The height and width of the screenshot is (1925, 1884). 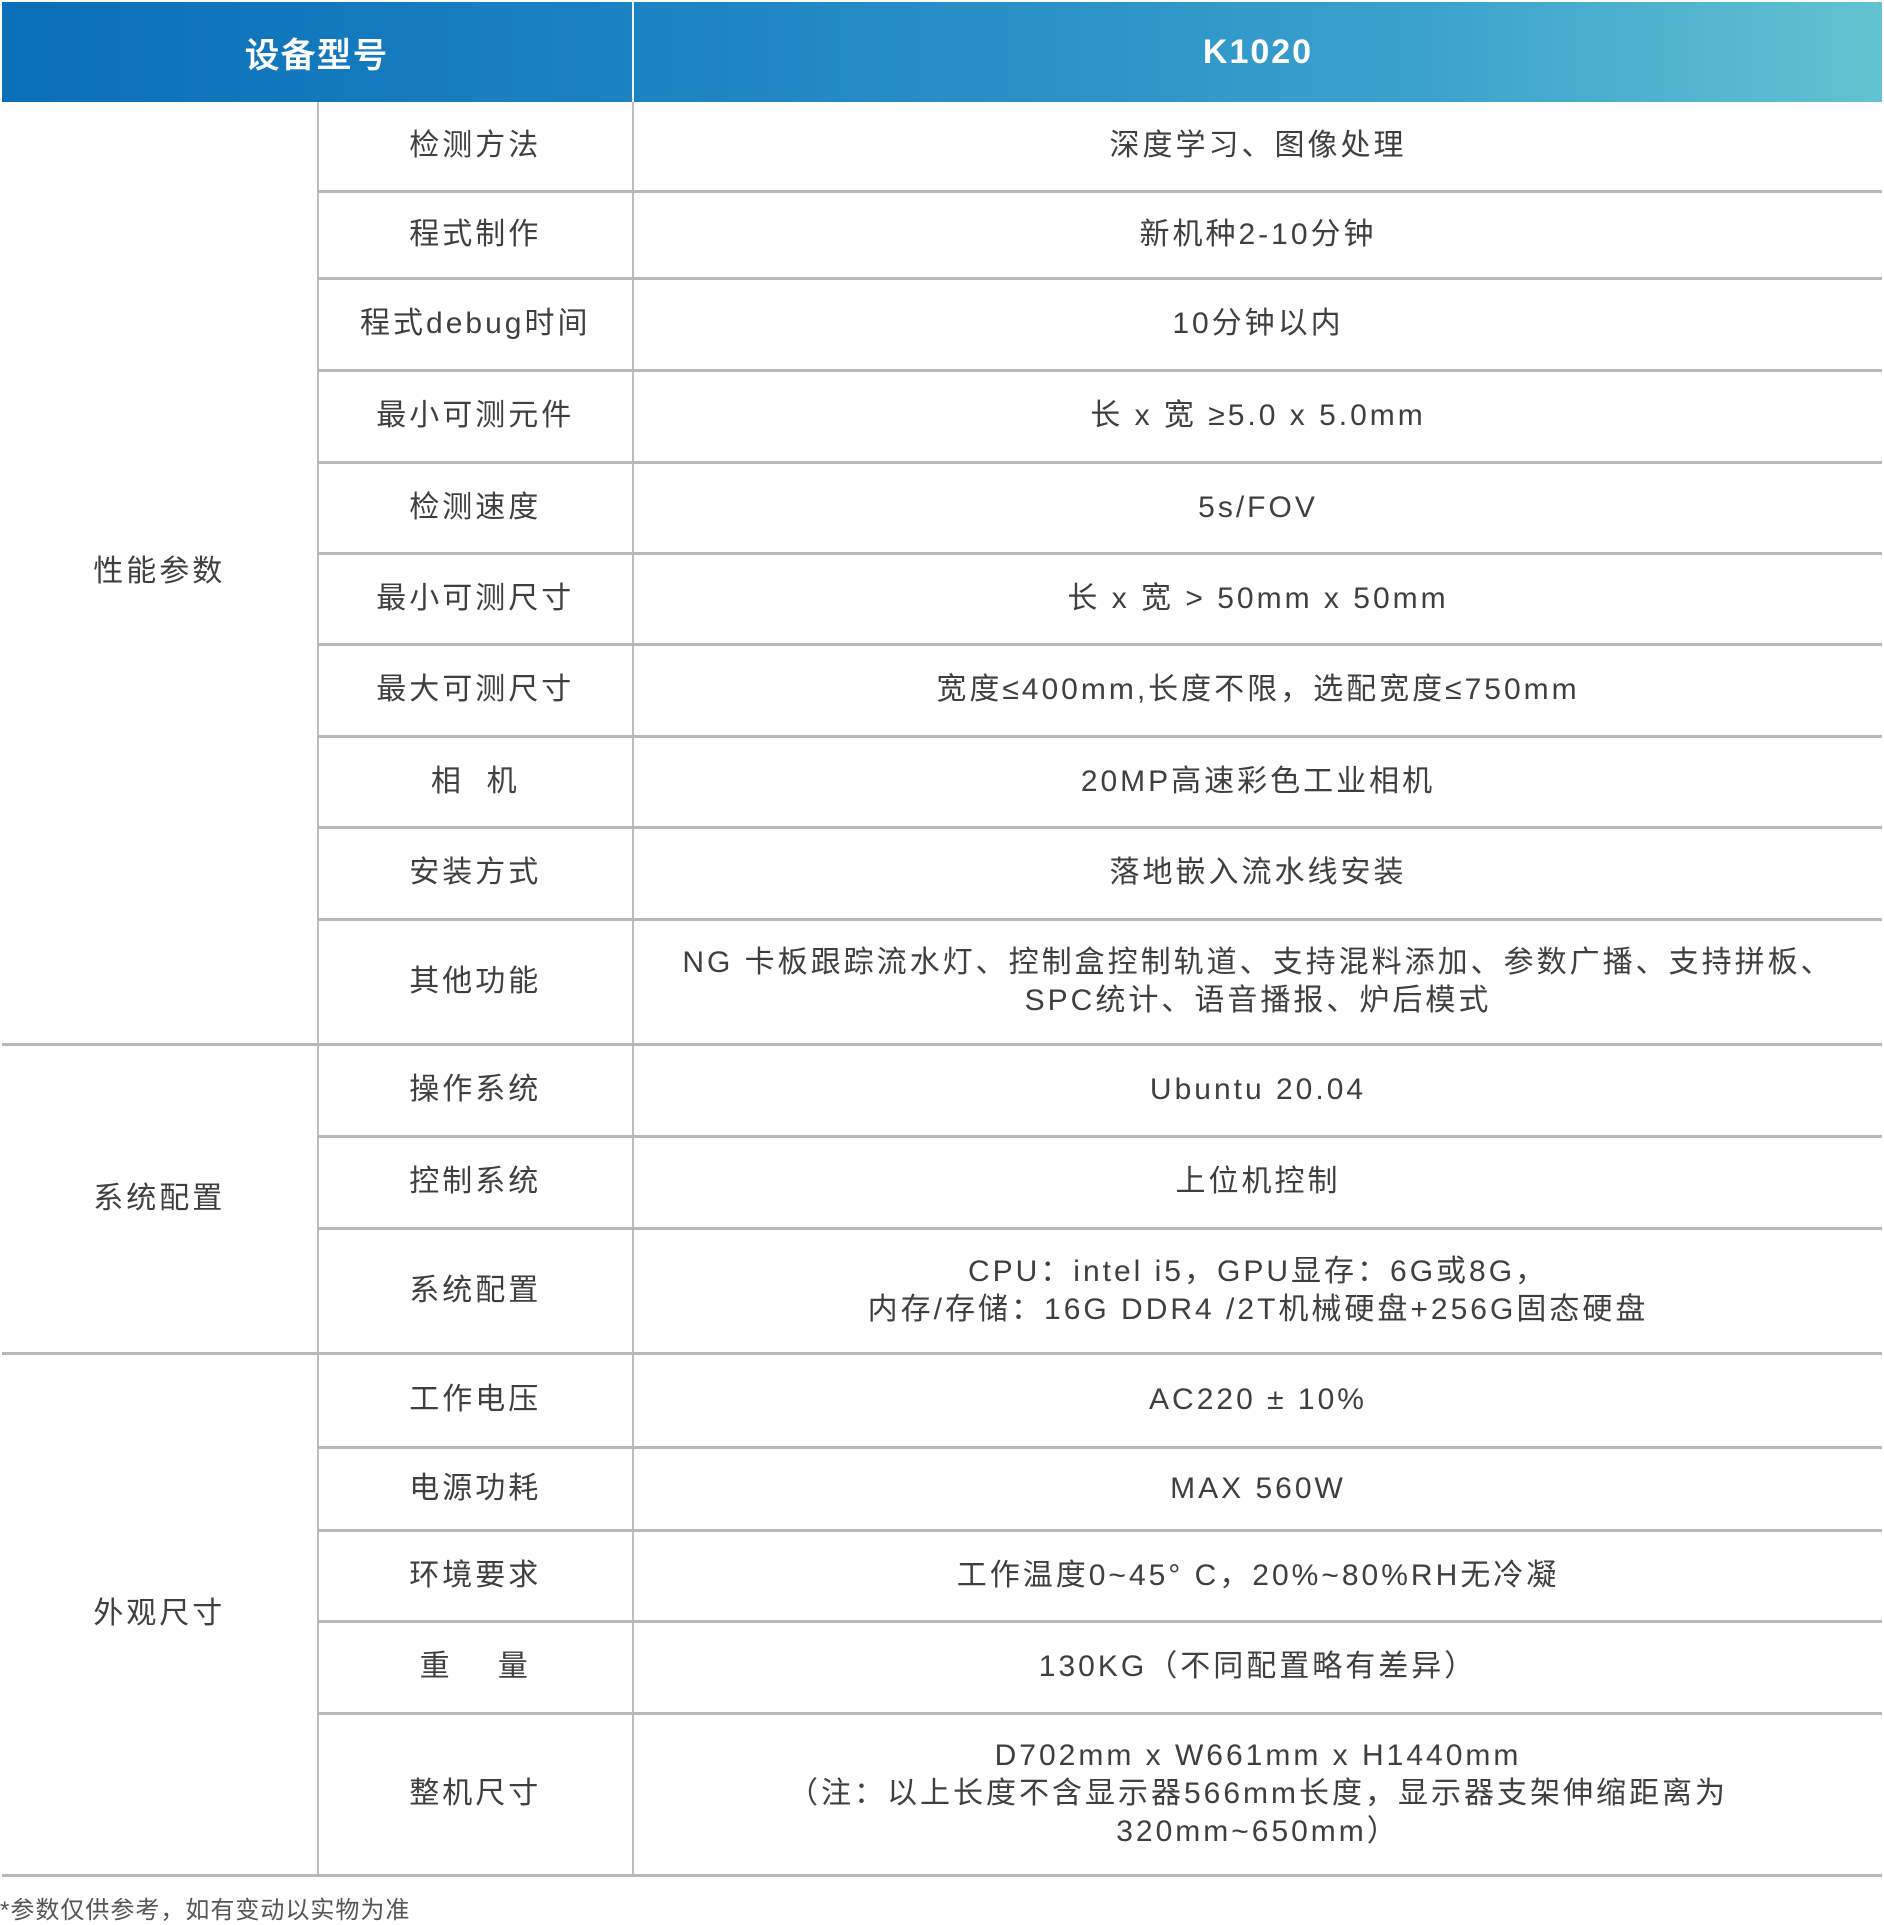 I want to click on param-name: 安装方式, so click(x=475, y=874).